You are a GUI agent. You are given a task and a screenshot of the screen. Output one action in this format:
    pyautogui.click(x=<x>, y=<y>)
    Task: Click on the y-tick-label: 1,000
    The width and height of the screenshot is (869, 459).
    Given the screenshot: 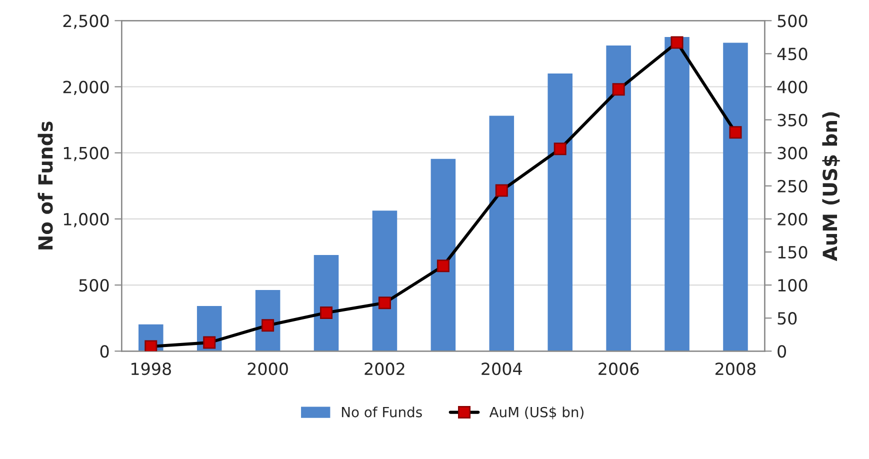 What is the action you would take?
    pyautogui.click(x=86, y=220)
    